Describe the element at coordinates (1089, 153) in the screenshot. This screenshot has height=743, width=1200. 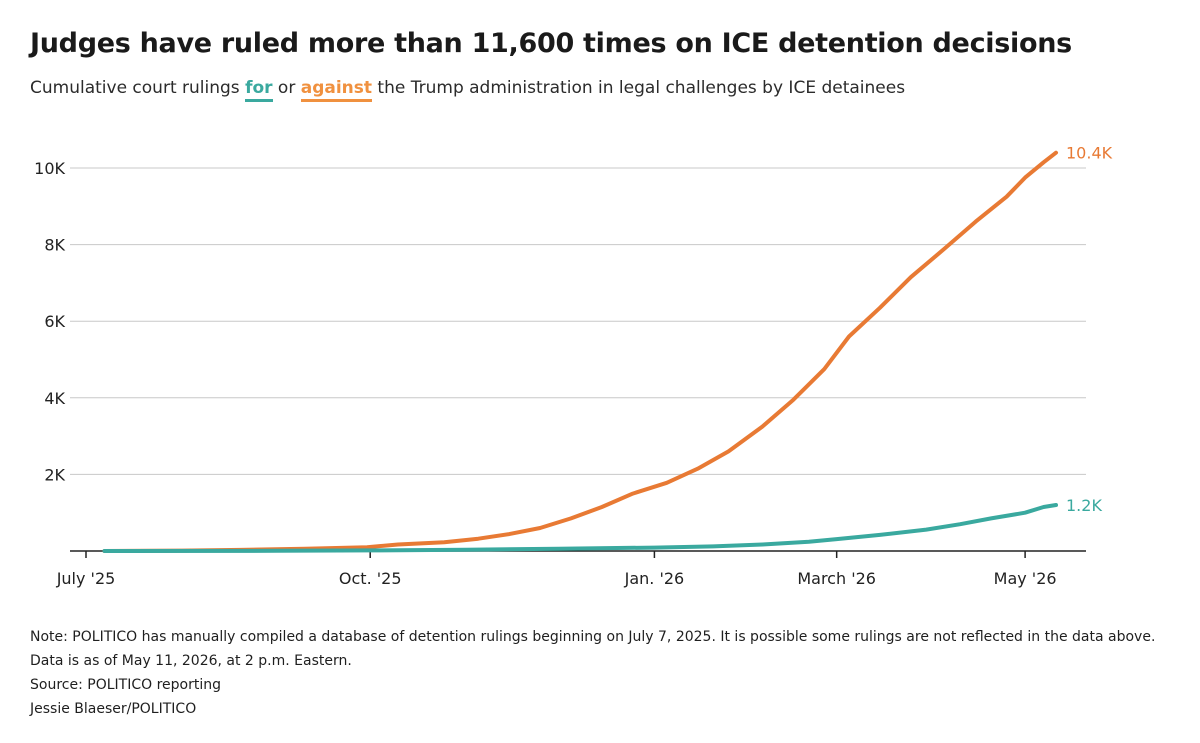
I see `series-end-label-against: 10.4K` at that location.